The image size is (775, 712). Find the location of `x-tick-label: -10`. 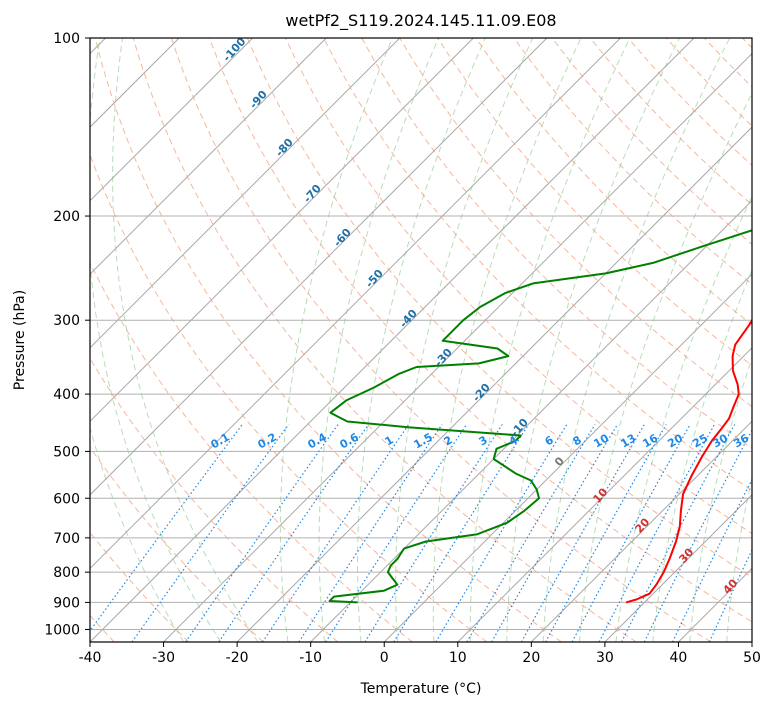

x-tick-label: -10 is located at coordinates (310, 658).